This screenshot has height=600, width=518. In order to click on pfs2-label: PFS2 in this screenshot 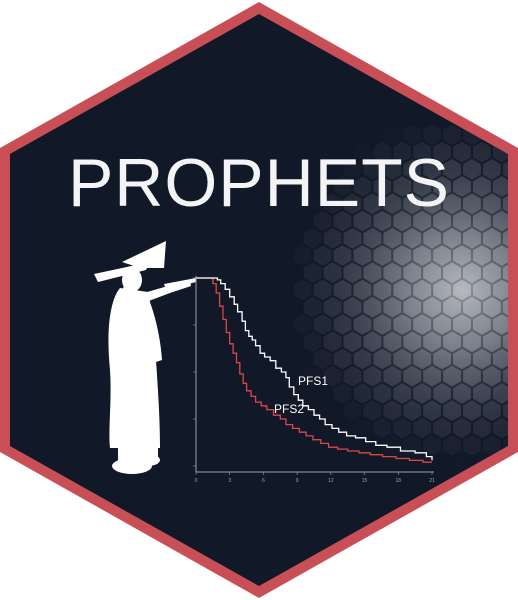, I will do `click(289, 409)`.